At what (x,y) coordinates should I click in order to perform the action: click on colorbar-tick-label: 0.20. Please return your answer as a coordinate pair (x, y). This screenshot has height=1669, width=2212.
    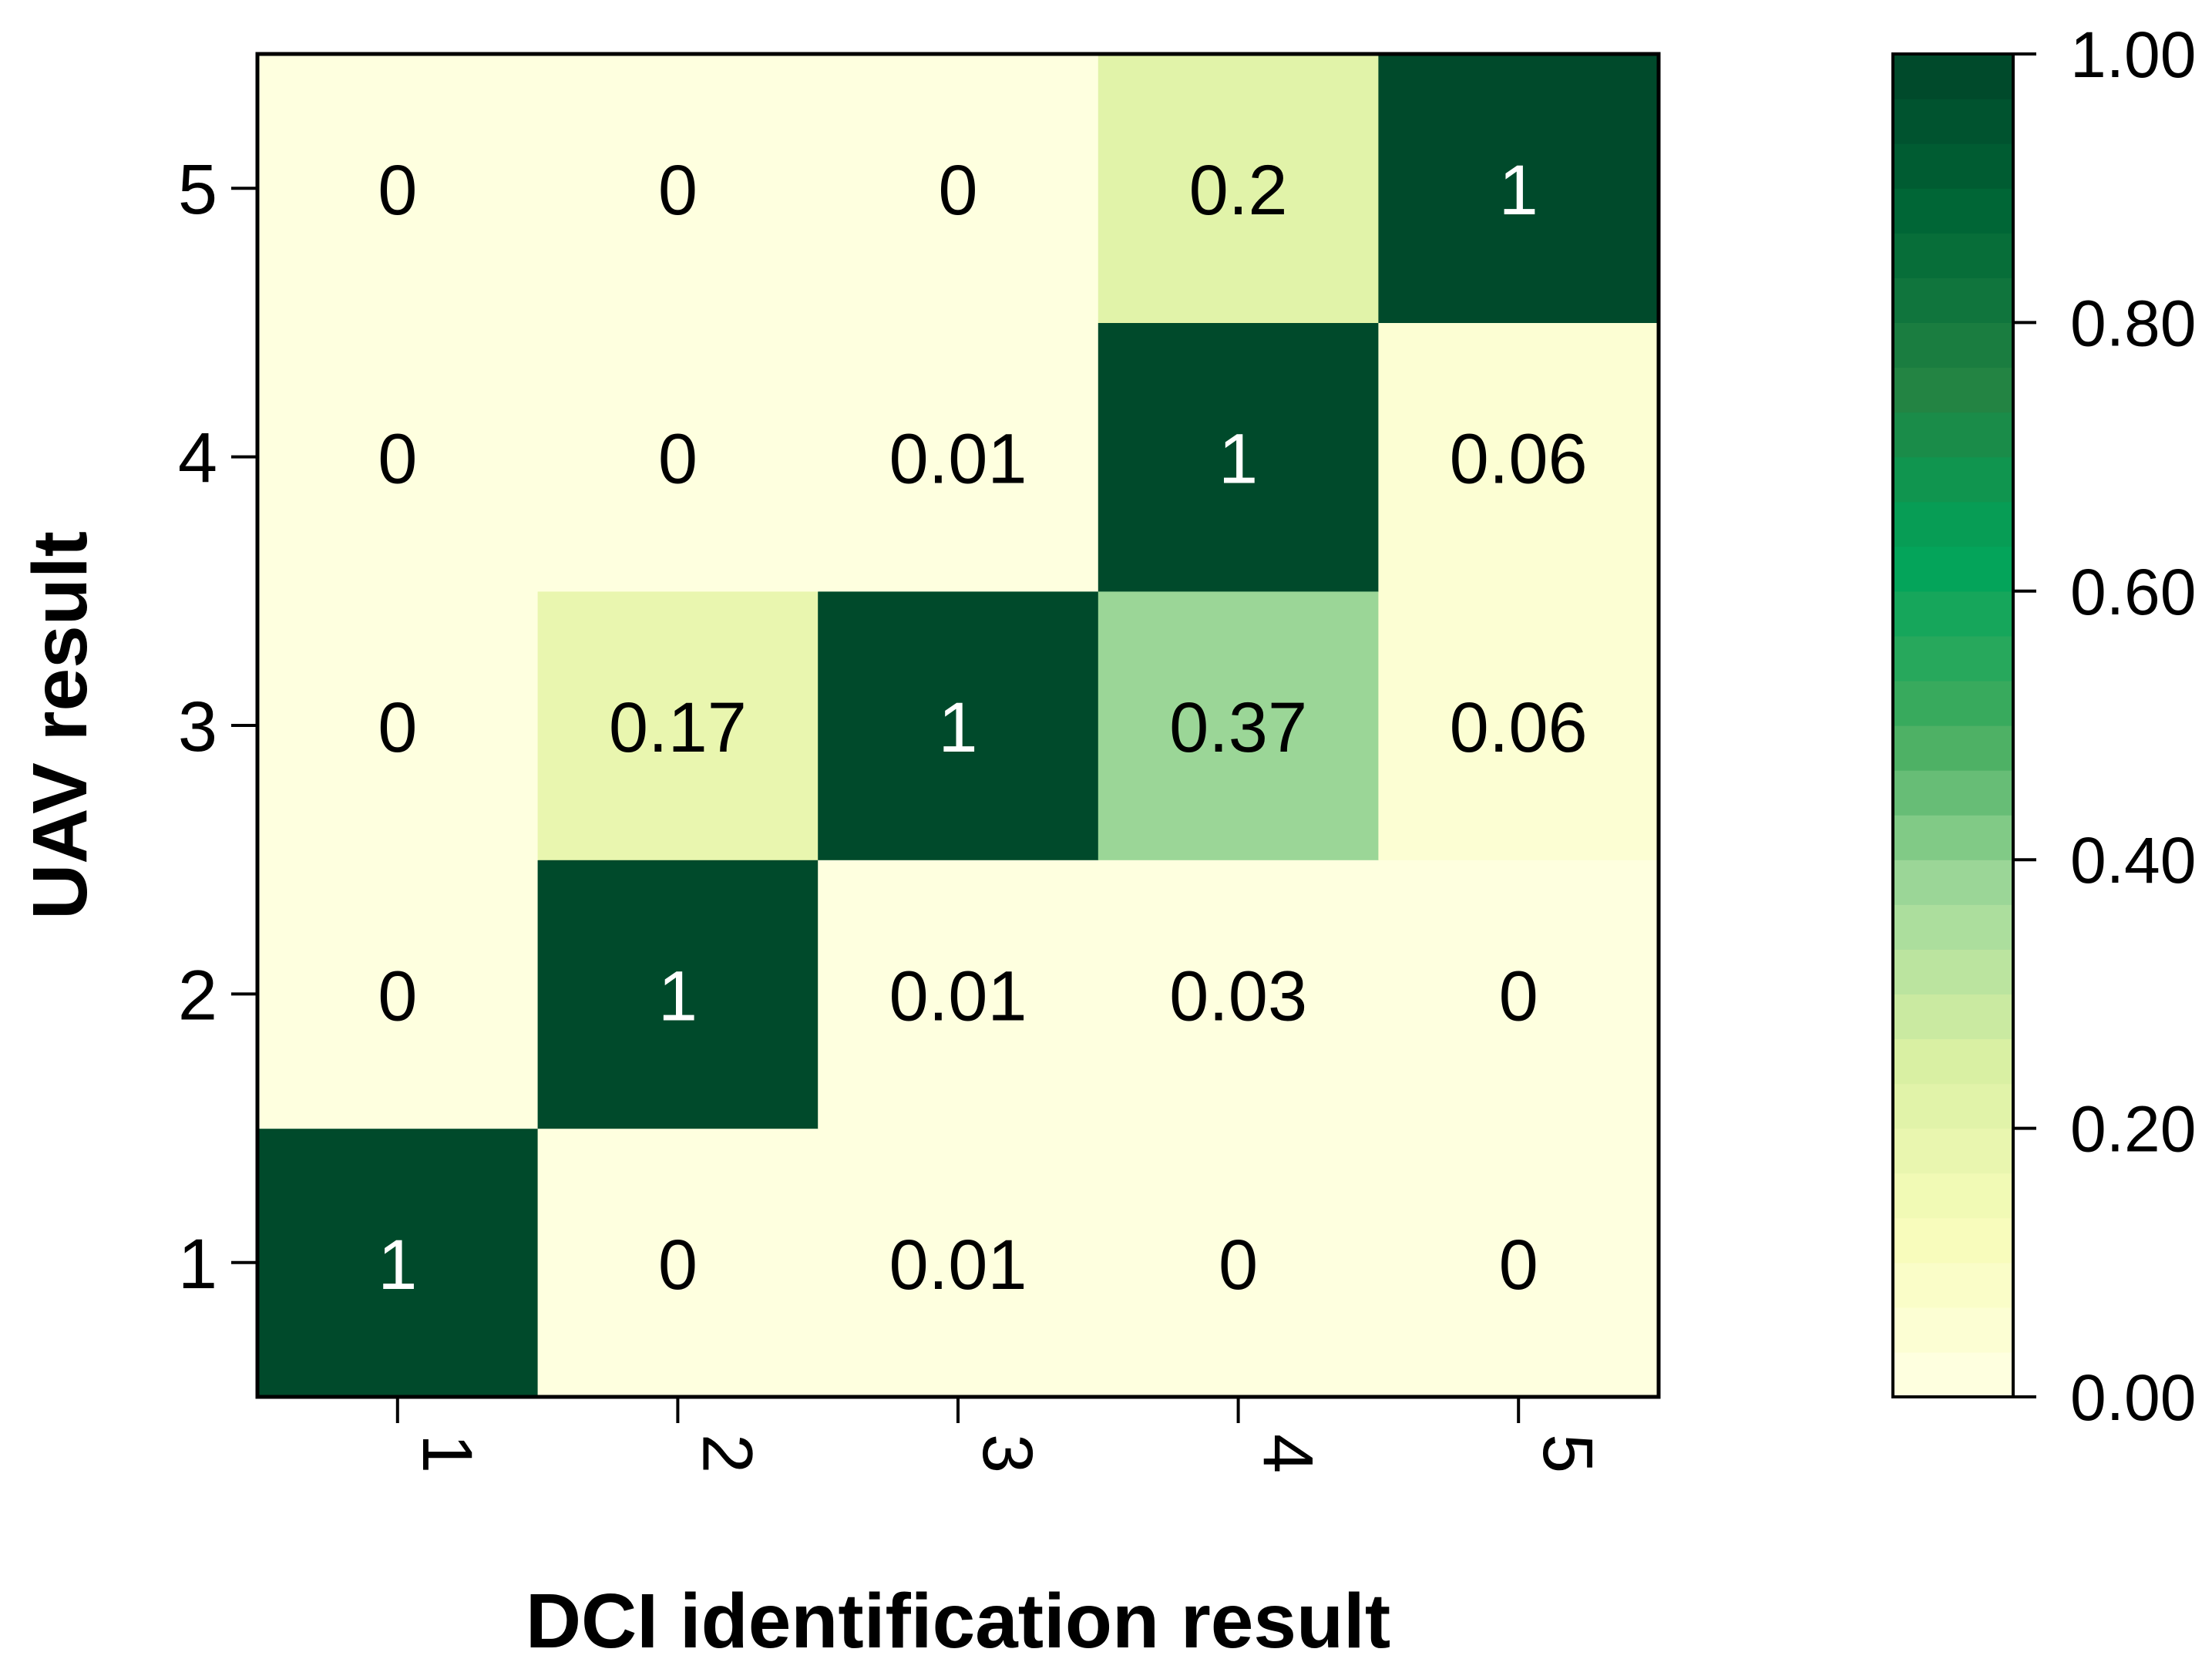
    Looking at the image, I should click on (2133, 1129).